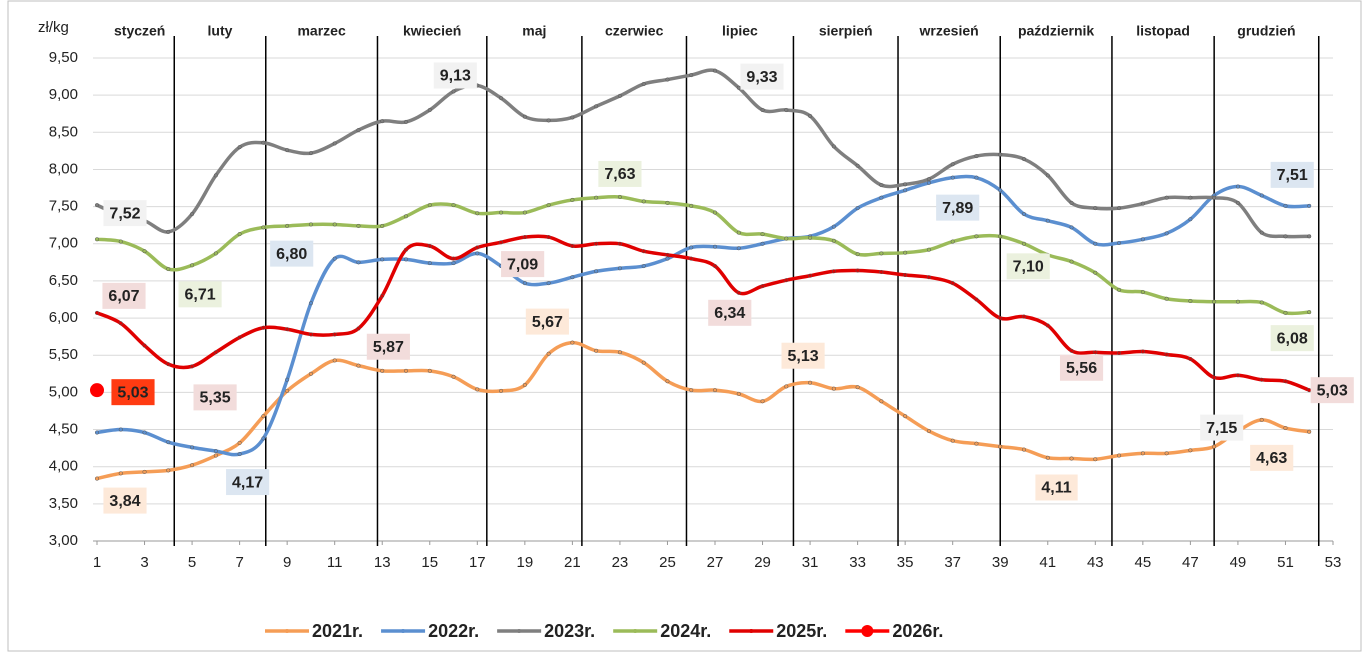 This screenshot has height=652, width=1362. Describe the element at coordinates (803, 356) in the screenshot. I see `value-label-text: 5,13` at that location.